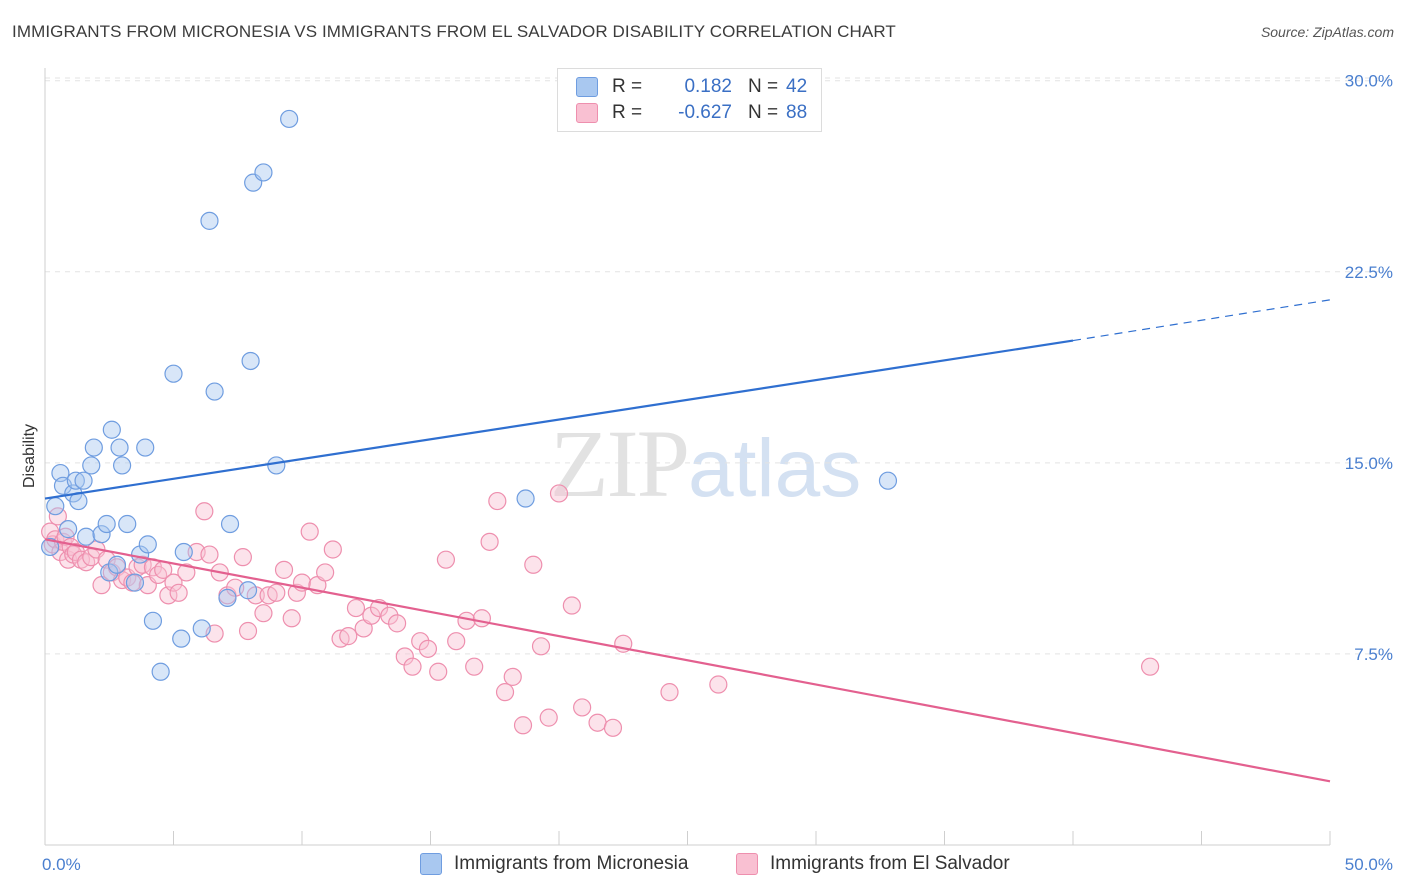 The image size is (1406, 892). What do you see at coordinates (571, 863) in the screenshot?
I see `series-label-micronesia: Immigrants from Micronesia` at bounding box center [571, 863].